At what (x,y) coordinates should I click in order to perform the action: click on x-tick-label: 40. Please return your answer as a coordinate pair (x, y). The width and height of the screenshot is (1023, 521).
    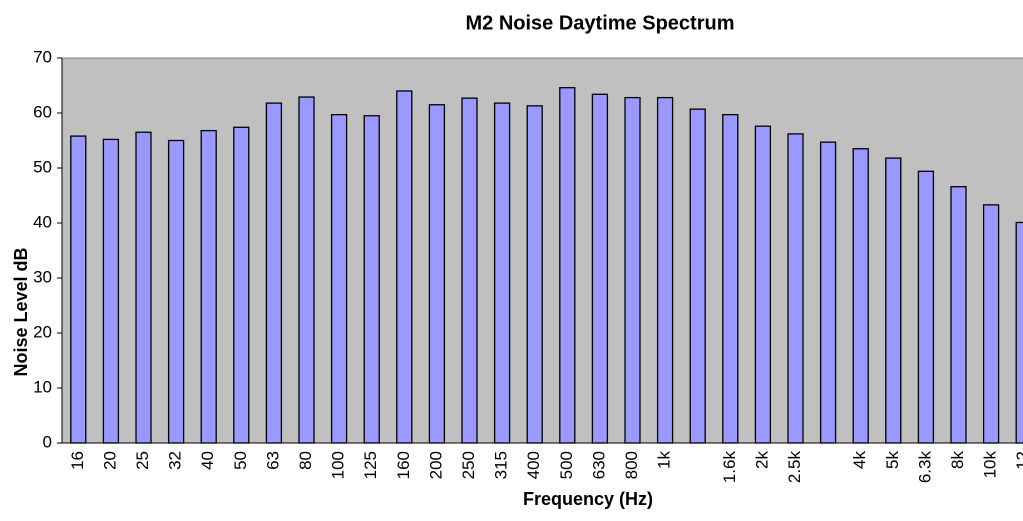
    Looking at the image, I should click on (207, 460).